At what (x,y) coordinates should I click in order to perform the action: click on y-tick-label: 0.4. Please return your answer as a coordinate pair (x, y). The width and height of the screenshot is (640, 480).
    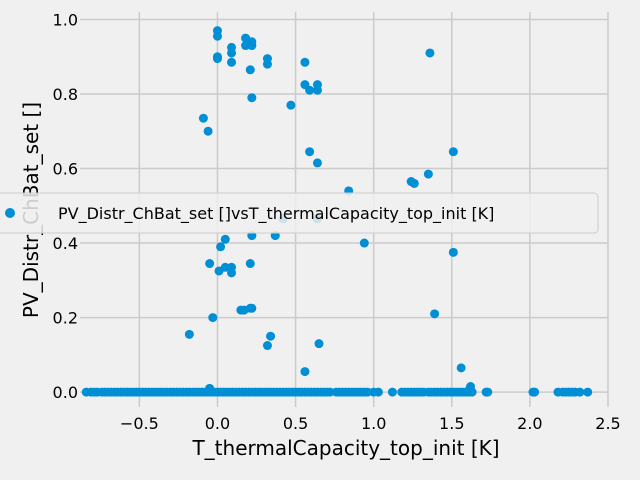
    Looking at the image, I should click on (65, 243).